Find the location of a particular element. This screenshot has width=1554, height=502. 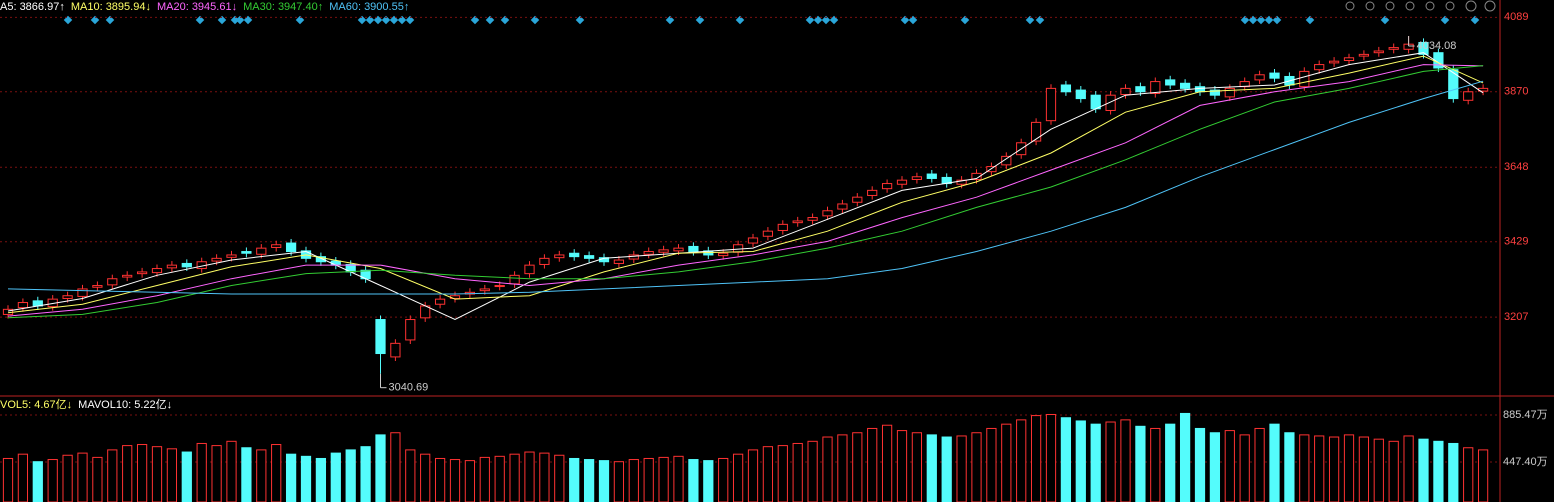

volume-legend: VOL5: 4.67亿↓ MAVOL10: 5.22亿↓ is located at coordinates (86, 404).